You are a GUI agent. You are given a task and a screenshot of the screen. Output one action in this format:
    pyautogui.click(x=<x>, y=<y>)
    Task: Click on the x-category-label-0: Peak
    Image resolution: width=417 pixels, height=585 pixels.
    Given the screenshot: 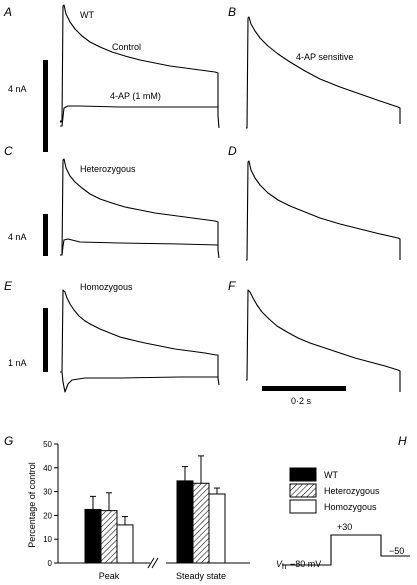 What is the action you would take?
    pyautogui.click(x=109, y=576)
    